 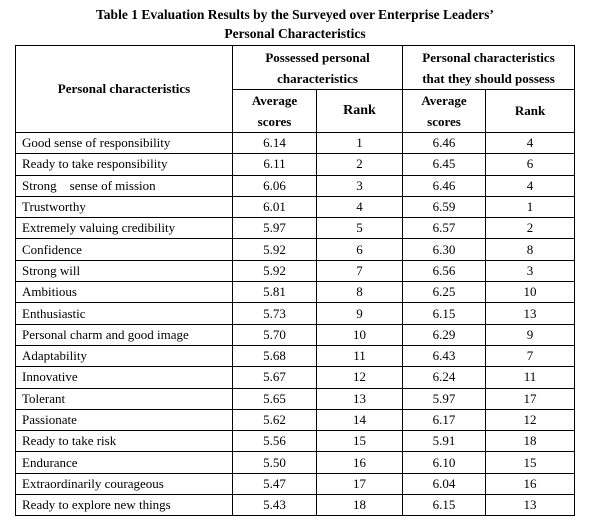 I want to click on characteristic-name: Extraordinarily courageous, so click(x=124, y=484).